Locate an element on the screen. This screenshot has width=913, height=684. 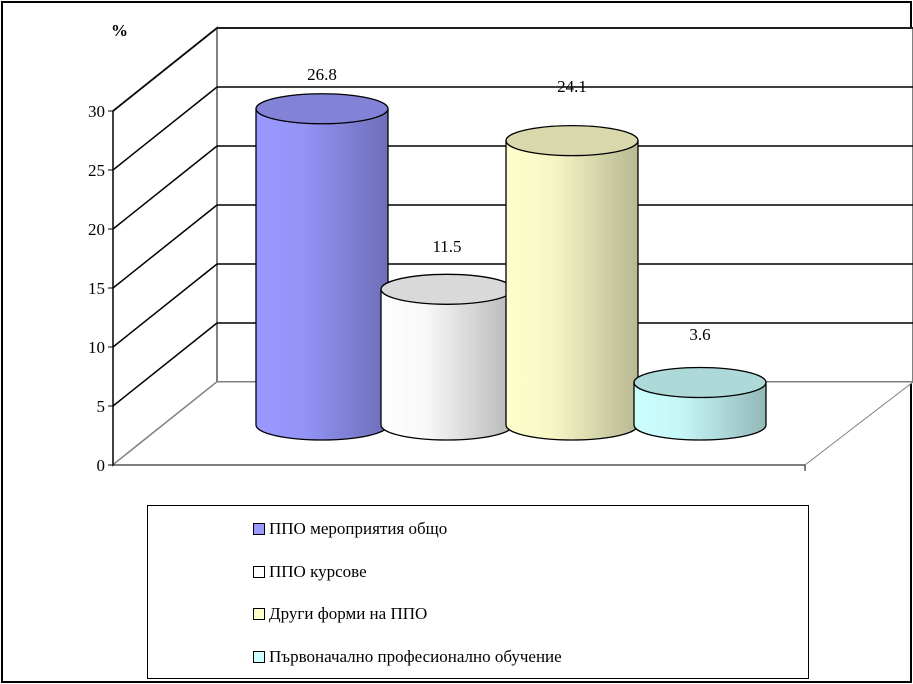
data-label: 24.1 is located at coordinates (572, 86).